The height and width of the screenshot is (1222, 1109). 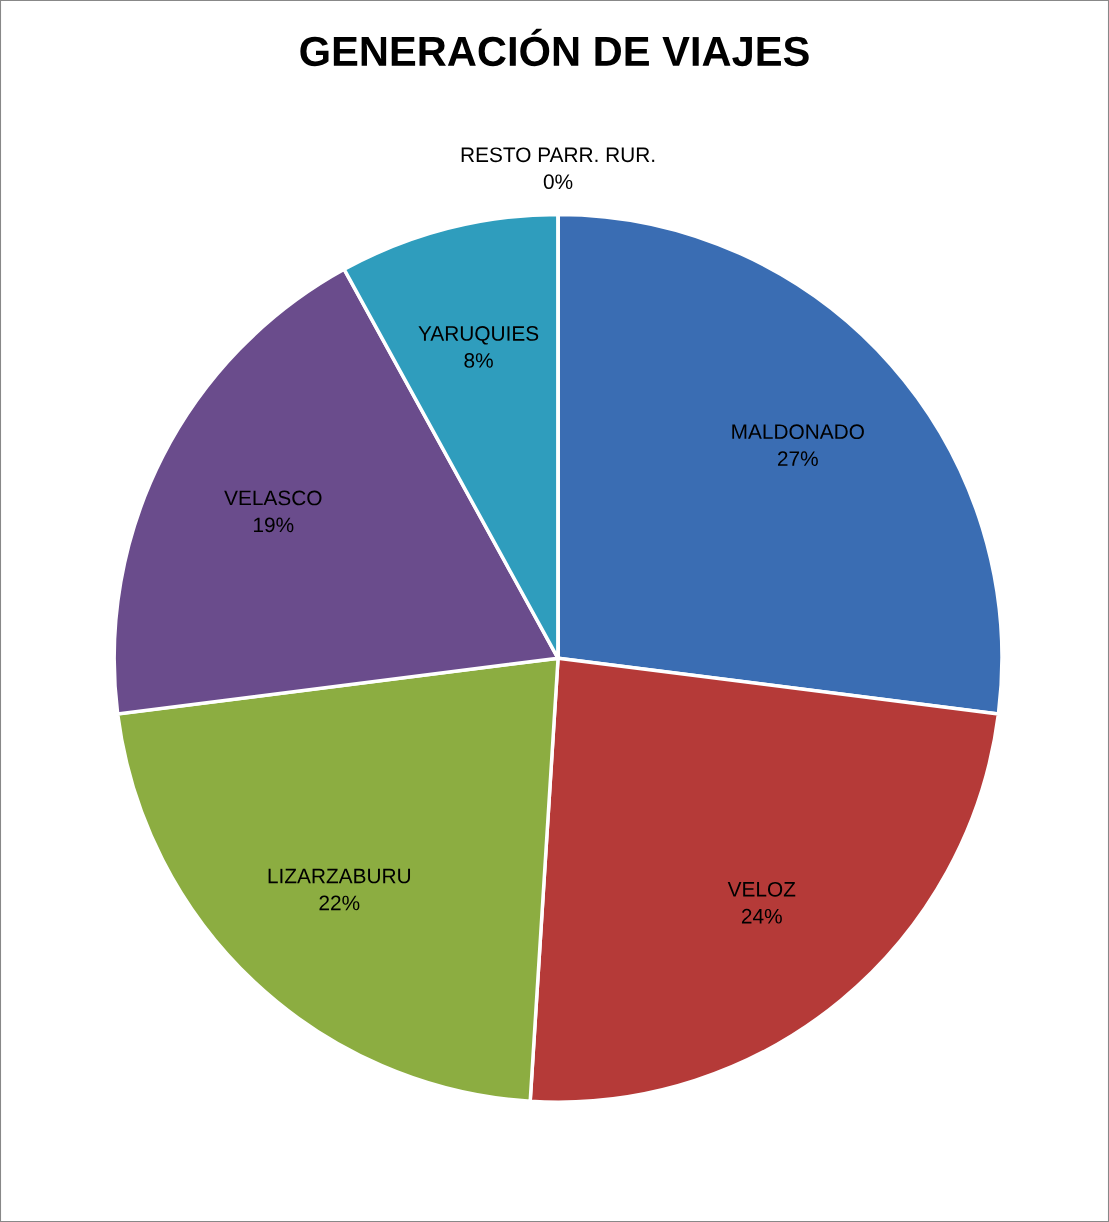 I want to click on category-label: RESTO PARR. RUR., so click(x=558, y=155).